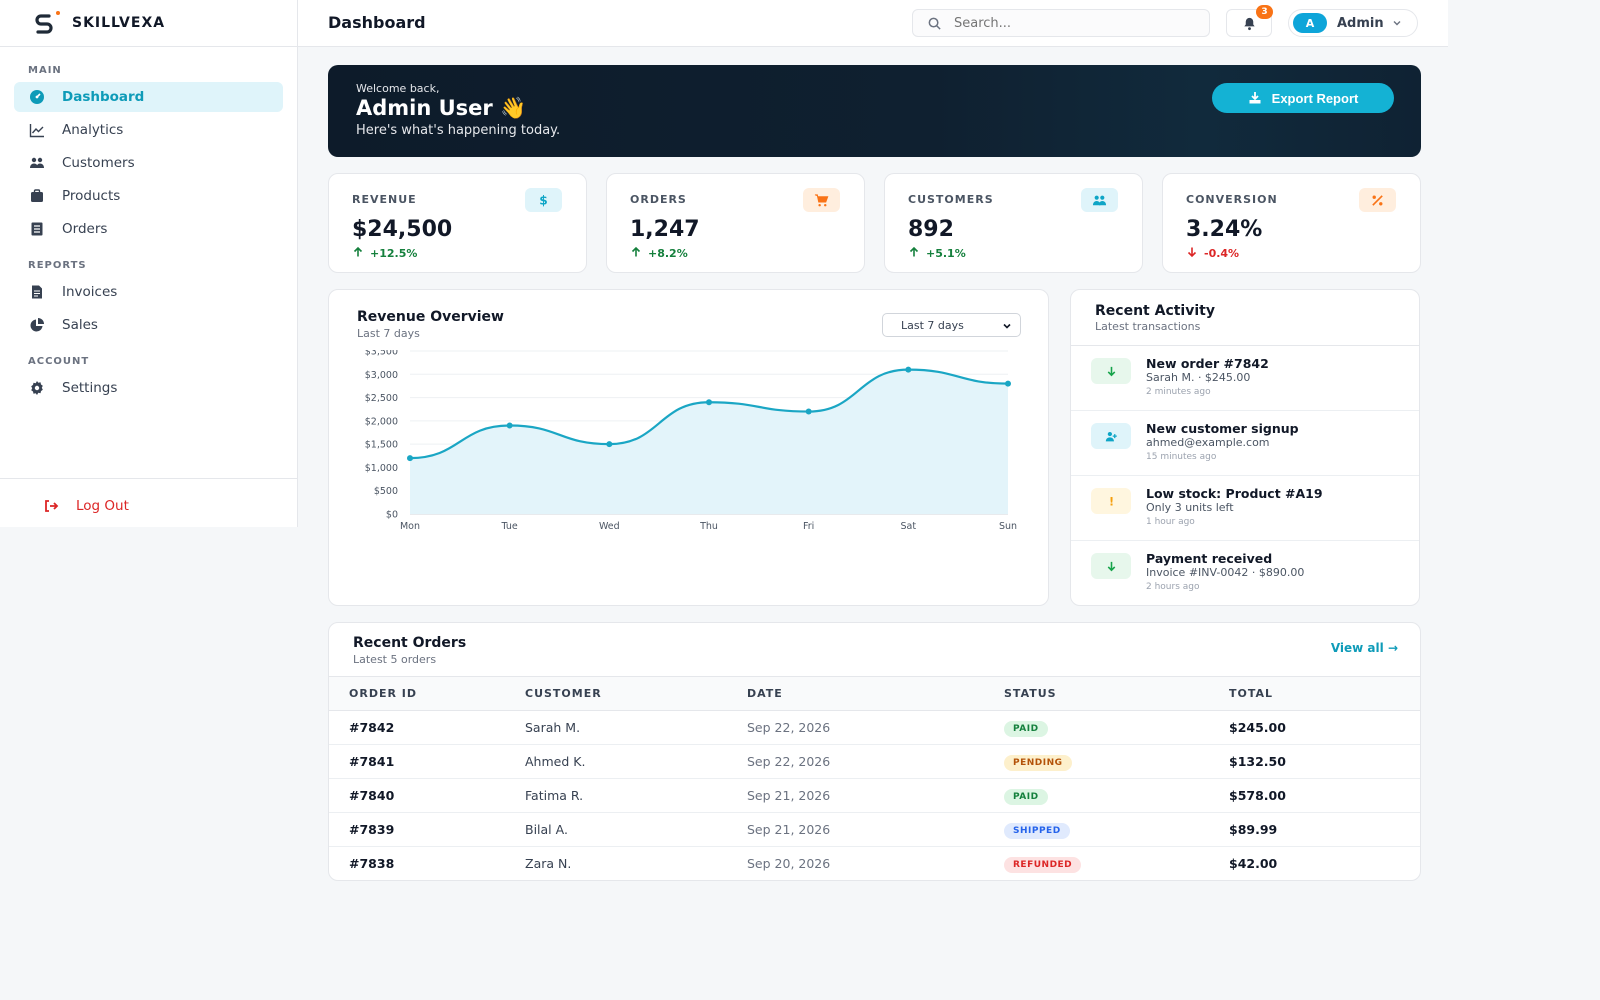 This screenshot has height=1000, width=1600. What do you see at coordinates (361, 253) in the screenshot?
I see `trend-up-icon` at bounding box center [361, 253].